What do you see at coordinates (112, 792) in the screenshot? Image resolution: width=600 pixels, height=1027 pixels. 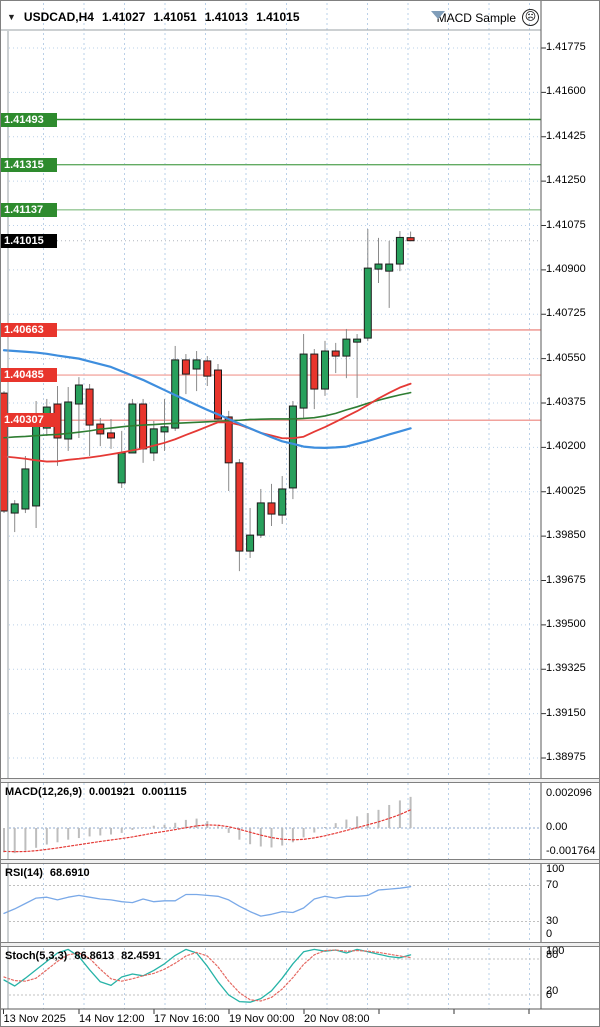 I see `macd-main-value: 0.001921` at bounding box center [112, 792].